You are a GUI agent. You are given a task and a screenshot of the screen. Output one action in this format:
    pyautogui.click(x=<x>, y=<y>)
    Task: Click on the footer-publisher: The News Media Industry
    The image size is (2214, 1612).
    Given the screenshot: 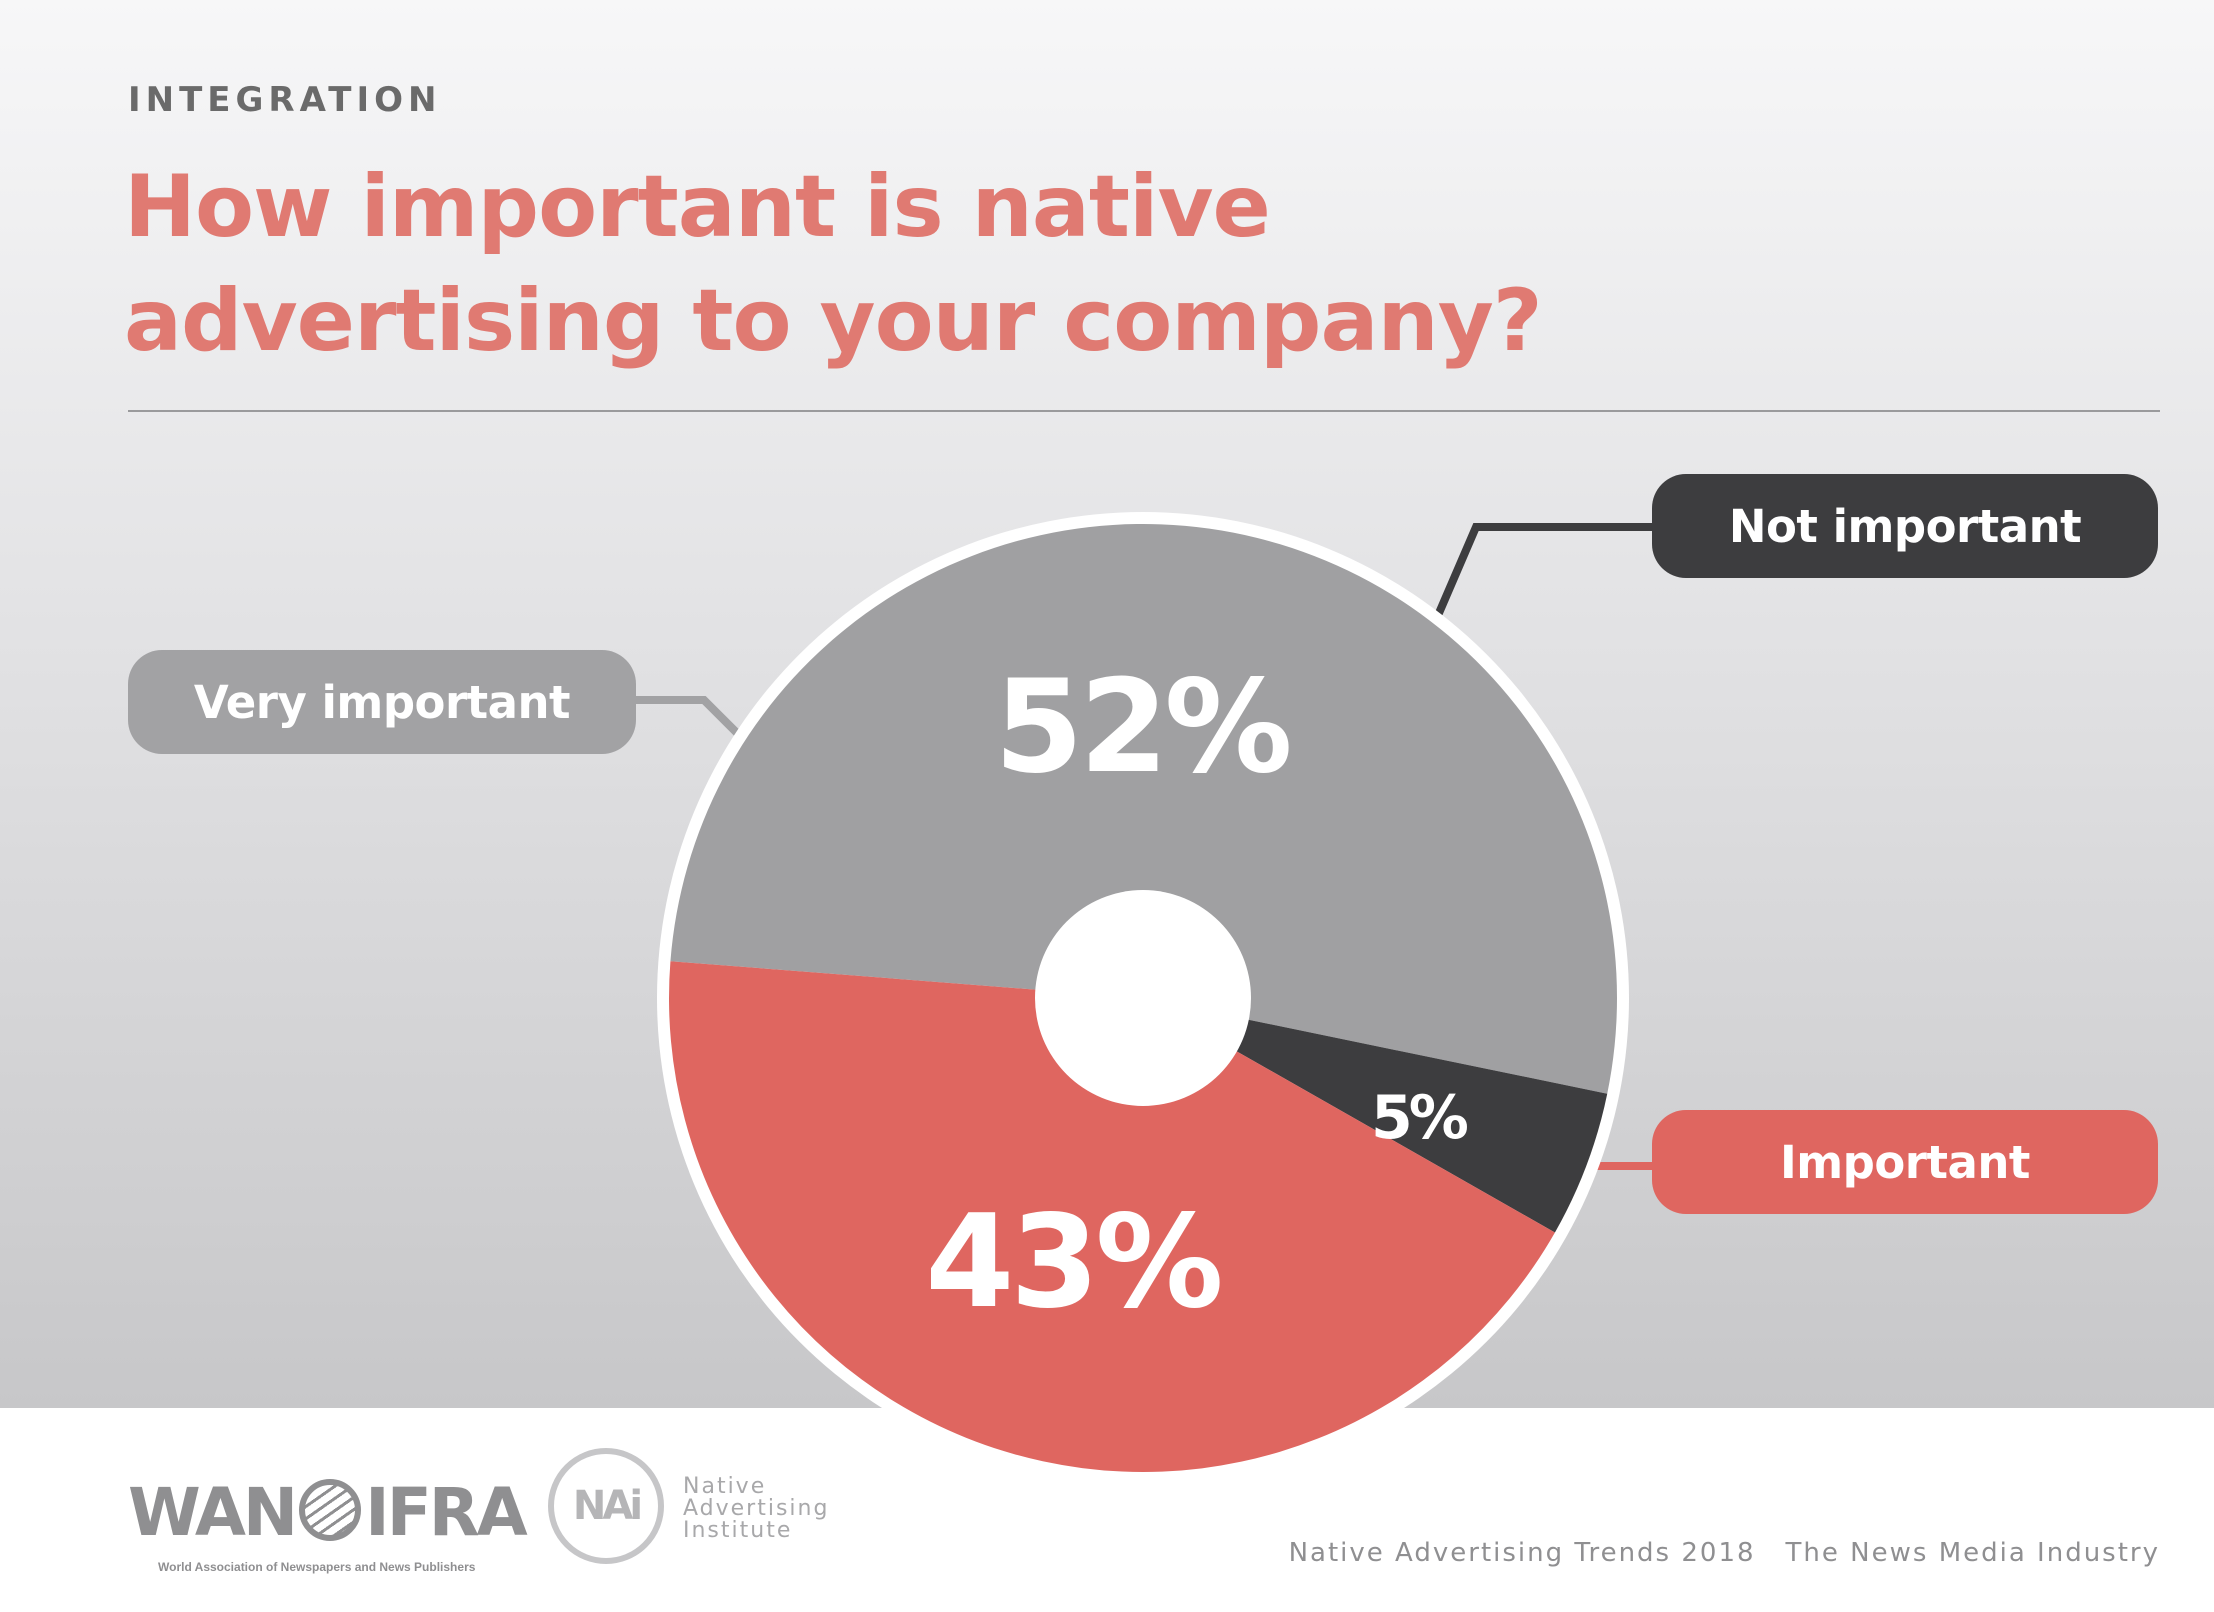 What is the action you would take?
    pyautogui.click(x=1972, y=1553)
    